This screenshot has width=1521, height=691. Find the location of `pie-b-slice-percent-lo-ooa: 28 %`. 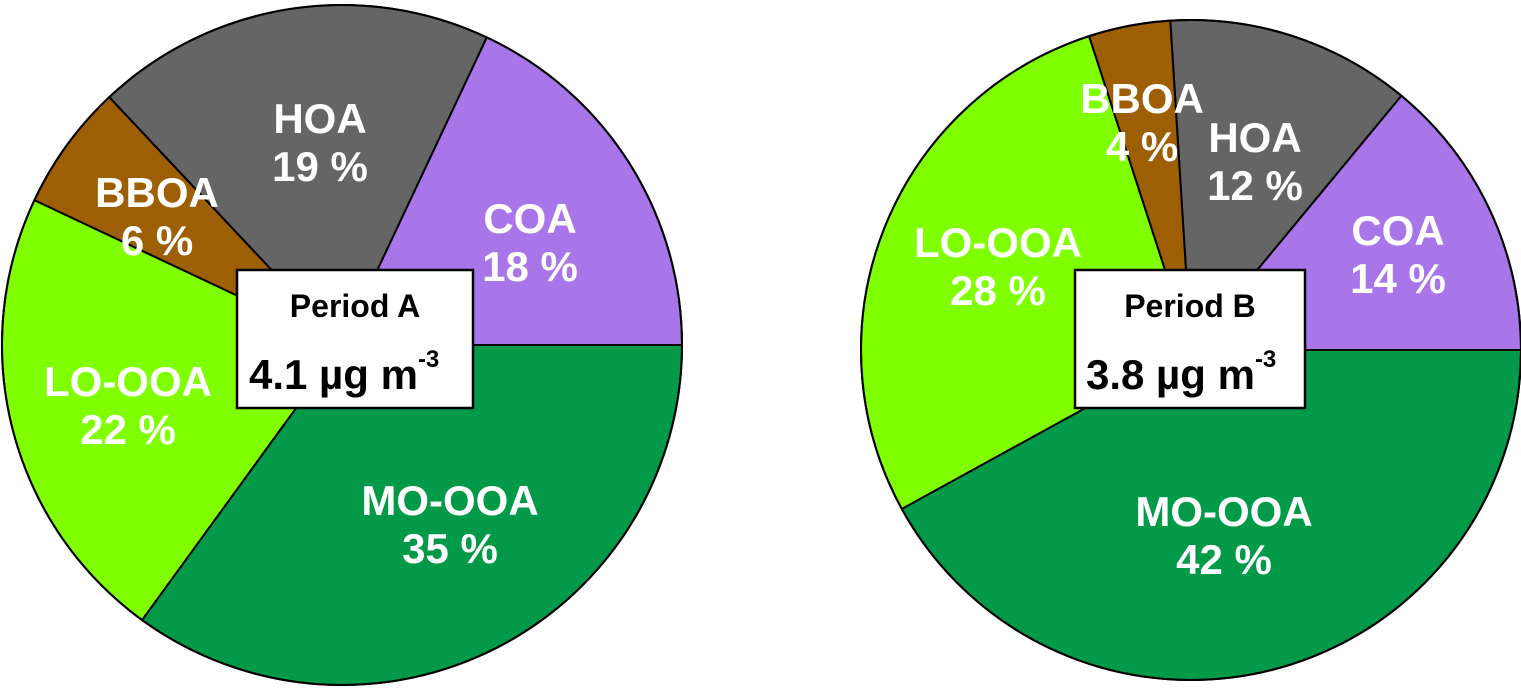

pie-b-slice-percent-lo-ooa: 28 % is located at coordinates (998, 290).